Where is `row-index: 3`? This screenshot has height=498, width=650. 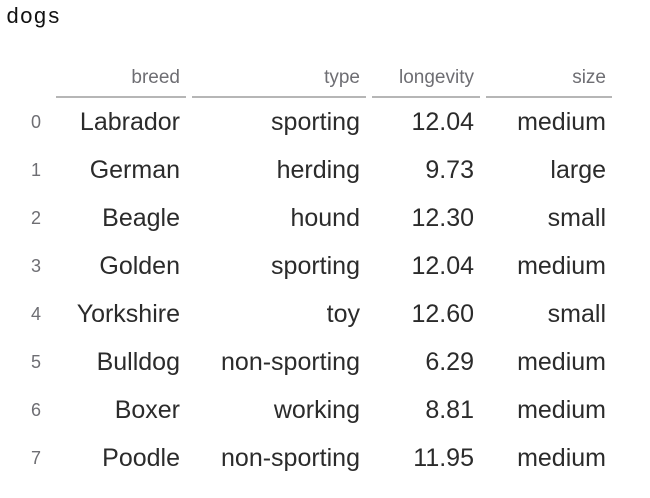 row-index: 3 is located at coordinates (35, 265).